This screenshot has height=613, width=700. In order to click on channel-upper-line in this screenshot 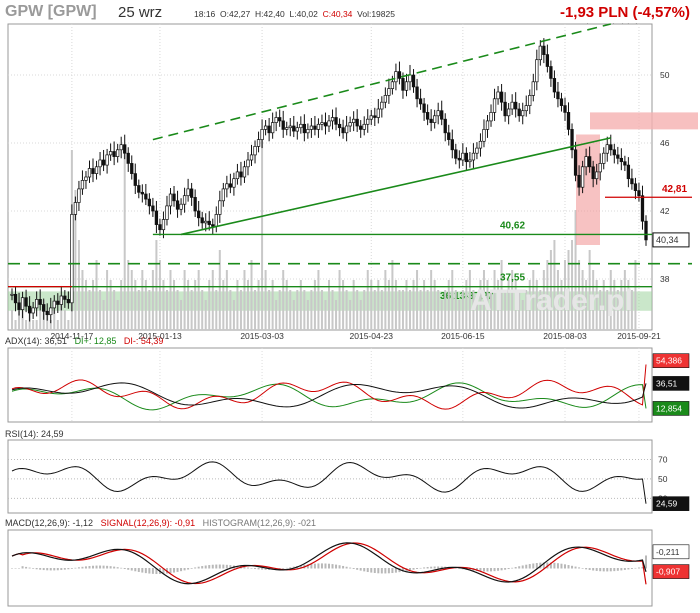, I will do `click(381, 82)`.